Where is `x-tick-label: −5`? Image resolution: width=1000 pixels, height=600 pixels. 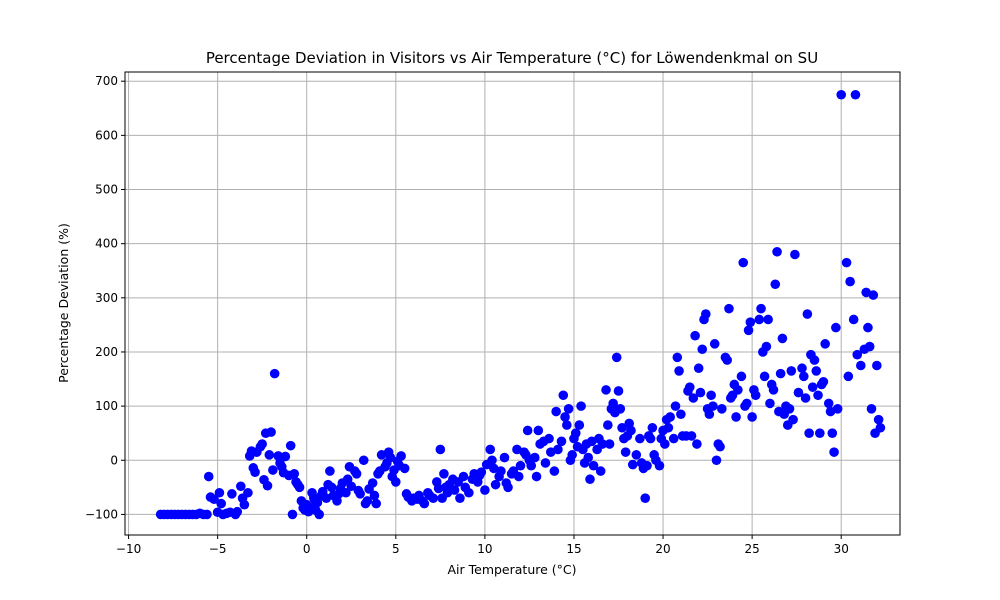
x-tick-label: −5 is located at coordinates (218, 549).